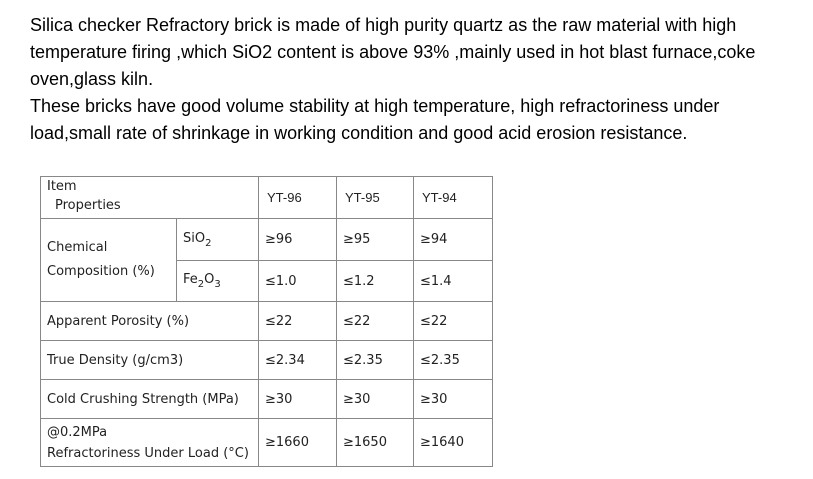  I want to click on label-text: Fe, so click(190, 279).